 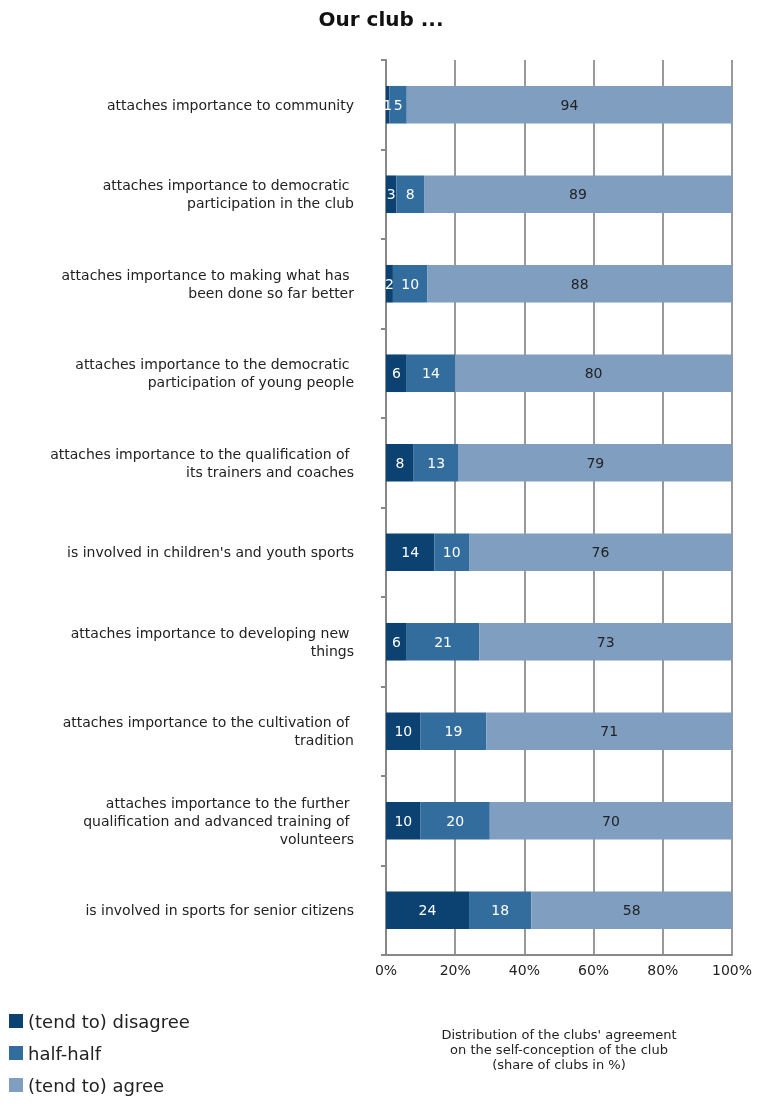 I want to click on y-tick-label: attaches importance to the further qualification and advanced training of volunteers, so click(x=218, y=820).